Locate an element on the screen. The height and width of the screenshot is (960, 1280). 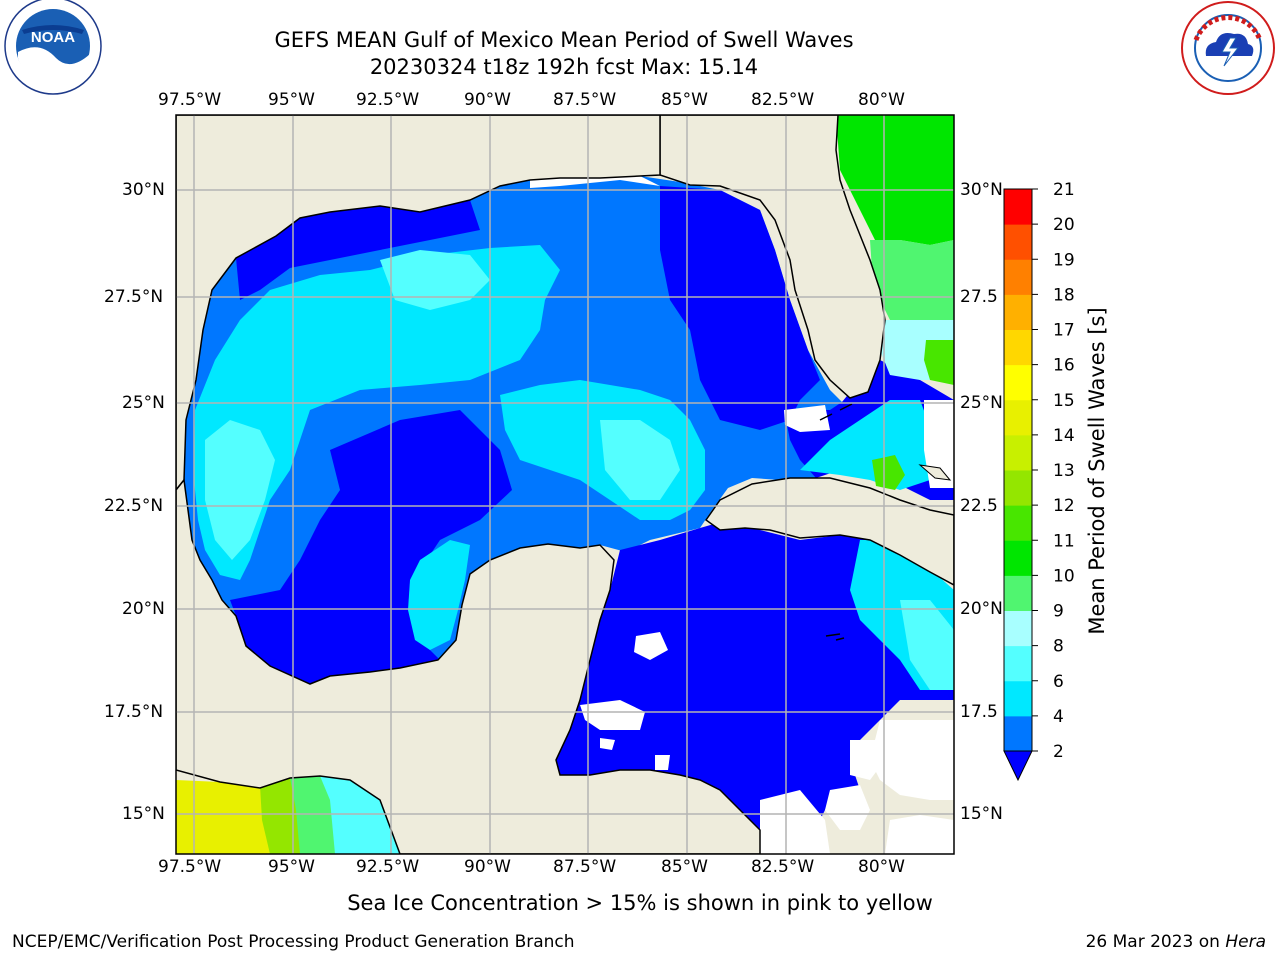
colorbar-tick-label: 11 is located at coordinates (1064, 541).